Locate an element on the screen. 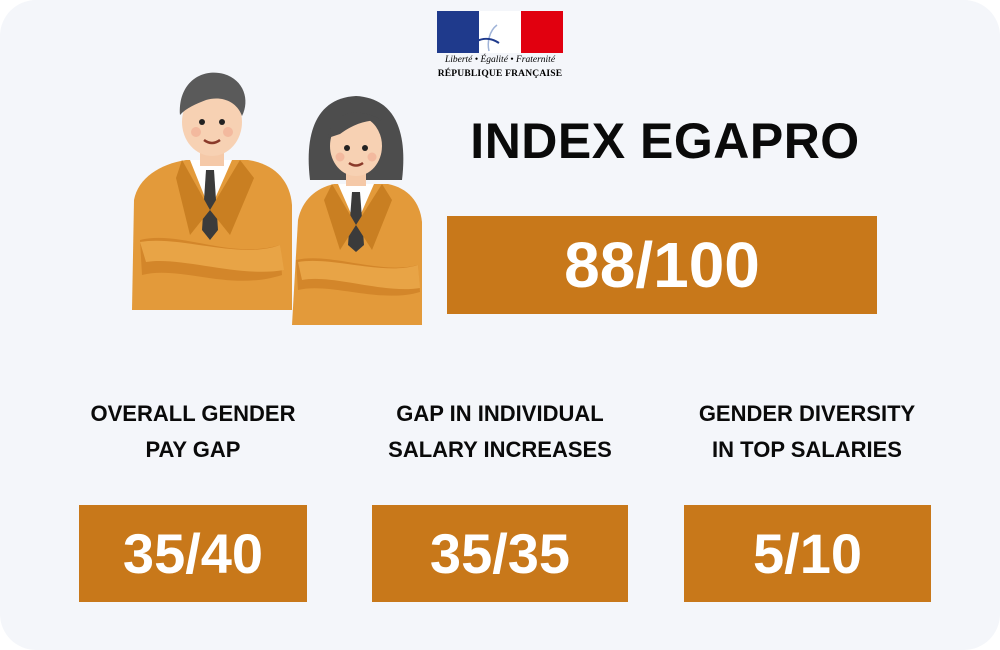 The width and height of the screenshot is (1000, 650). metric-label-top-salaries: GENDER DIVERSITY IN TOP SALARIES is located at coordinates (807, 431).